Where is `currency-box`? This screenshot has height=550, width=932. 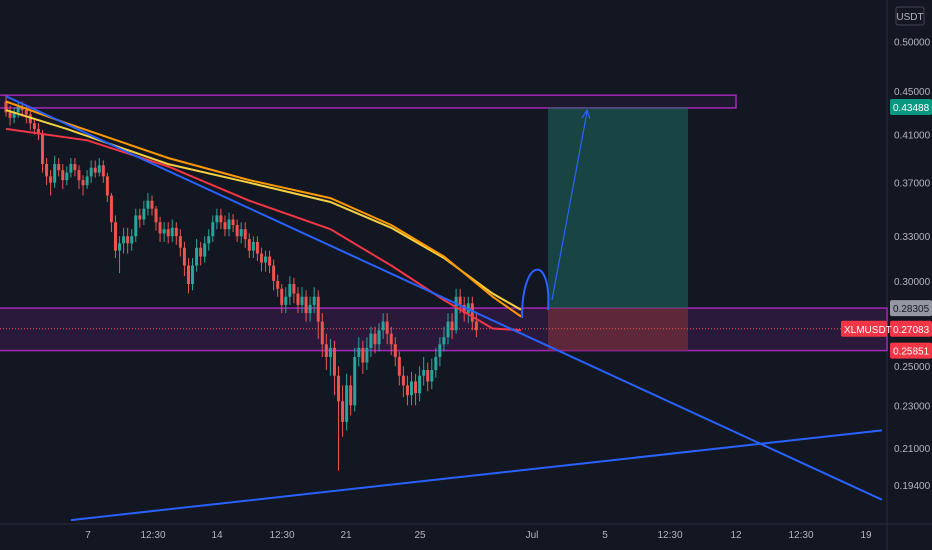
currency-box is located at coordinates (910, 16).